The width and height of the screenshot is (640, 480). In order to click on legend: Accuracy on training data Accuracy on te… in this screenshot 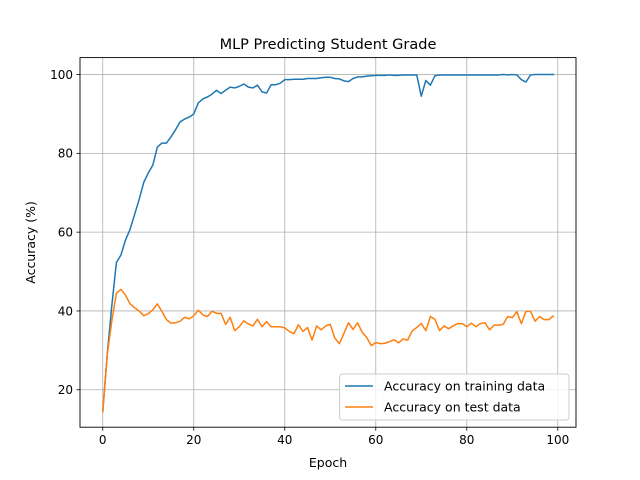, I will do `click(454, 397)`.